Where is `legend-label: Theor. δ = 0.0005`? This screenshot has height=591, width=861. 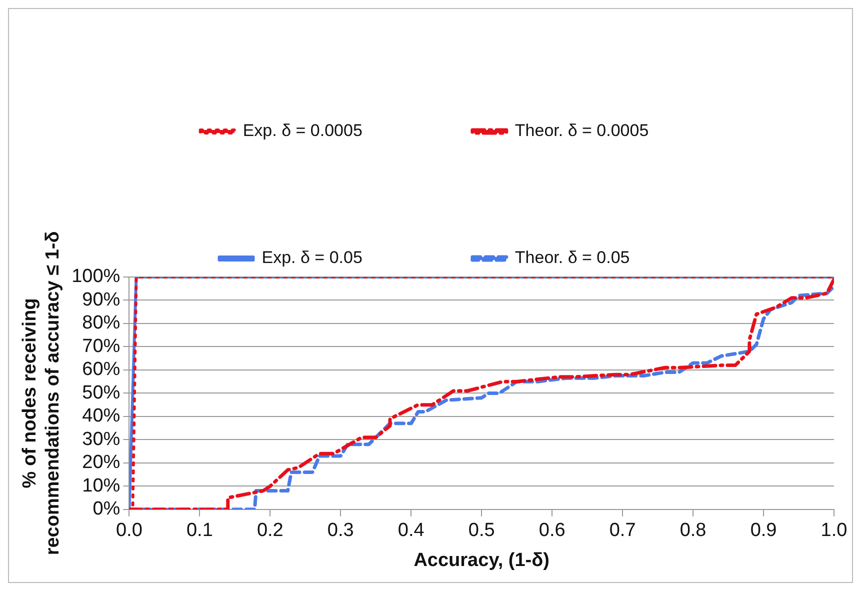 legend-label: Theor. δ = 0.0005 is located at coordinates (581, 130).